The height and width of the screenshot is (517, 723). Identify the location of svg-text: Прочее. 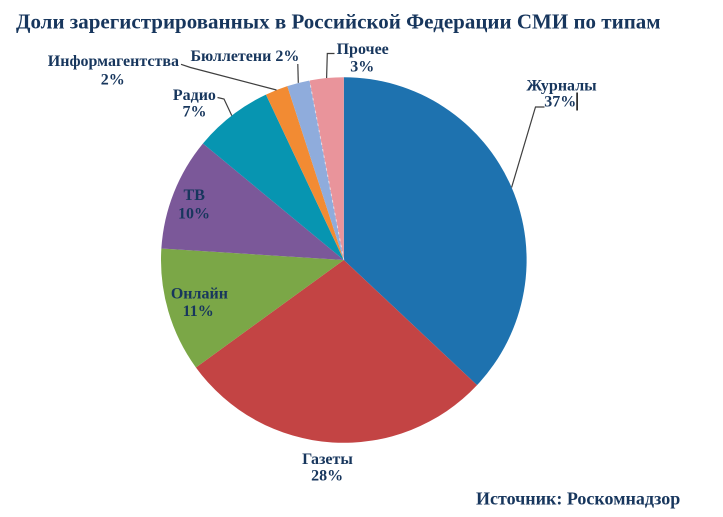
(363, 49).